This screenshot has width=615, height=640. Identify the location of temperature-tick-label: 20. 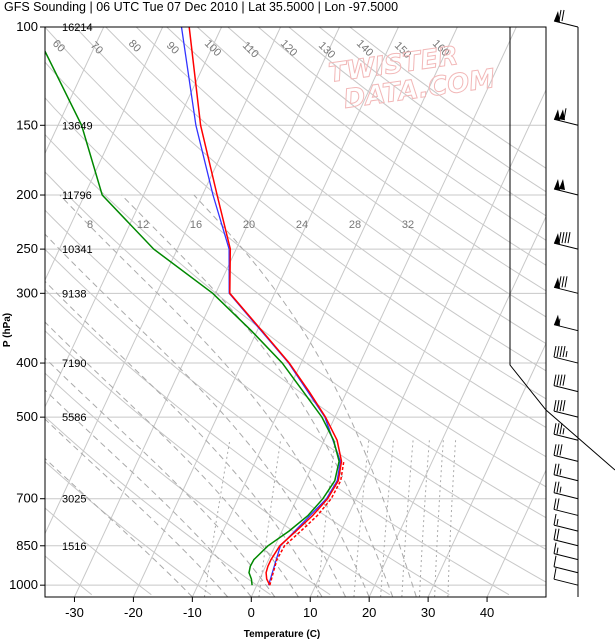
(369, 612).